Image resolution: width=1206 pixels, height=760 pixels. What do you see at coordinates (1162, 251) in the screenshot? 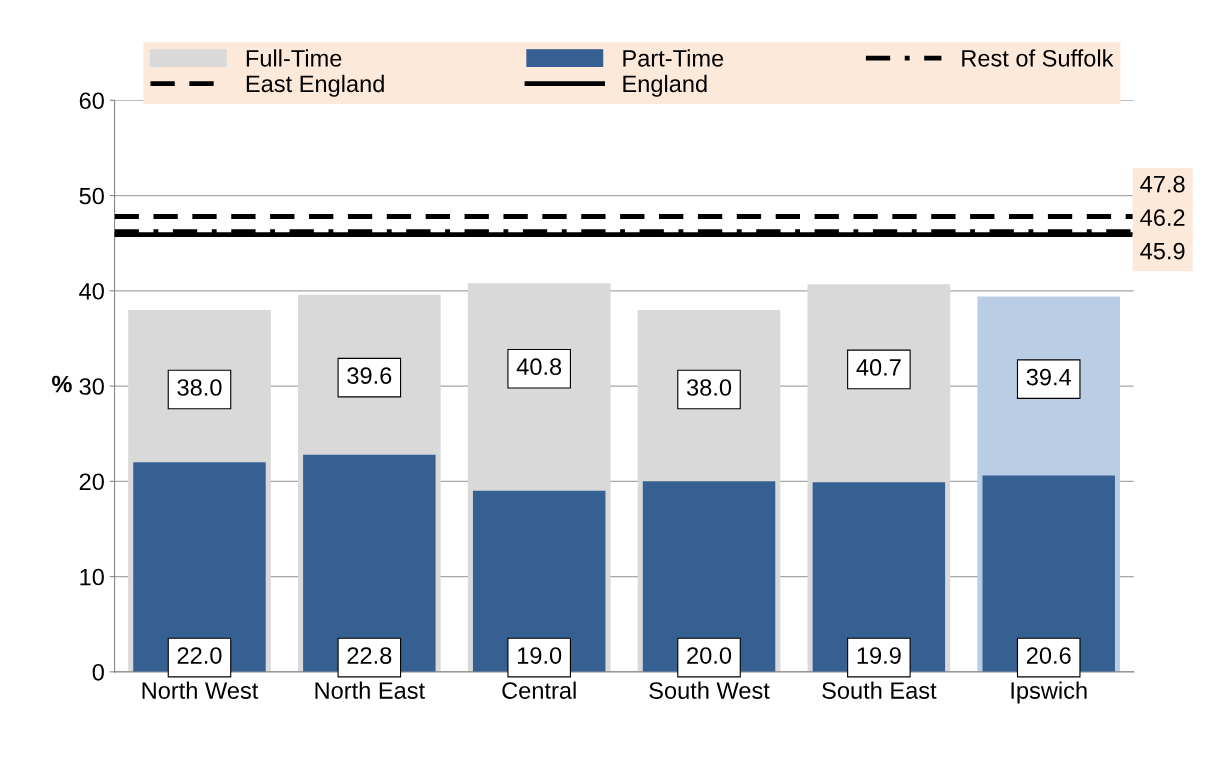
I see `text: 45.9` at bounding box center [1162, 251].